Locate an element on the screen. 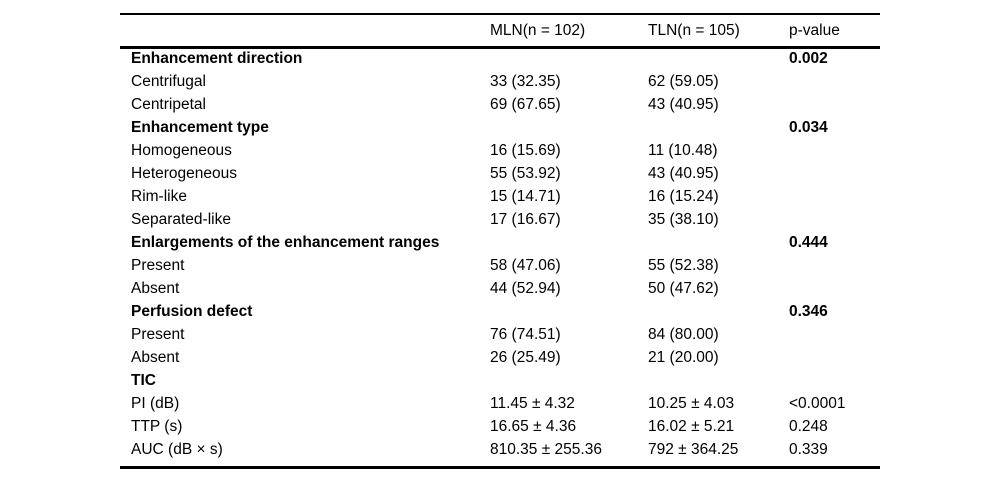 The height and width of the screenshot is (484, 1000). cell-mln: 33 (32.35) is located at coordinates (525, 81).